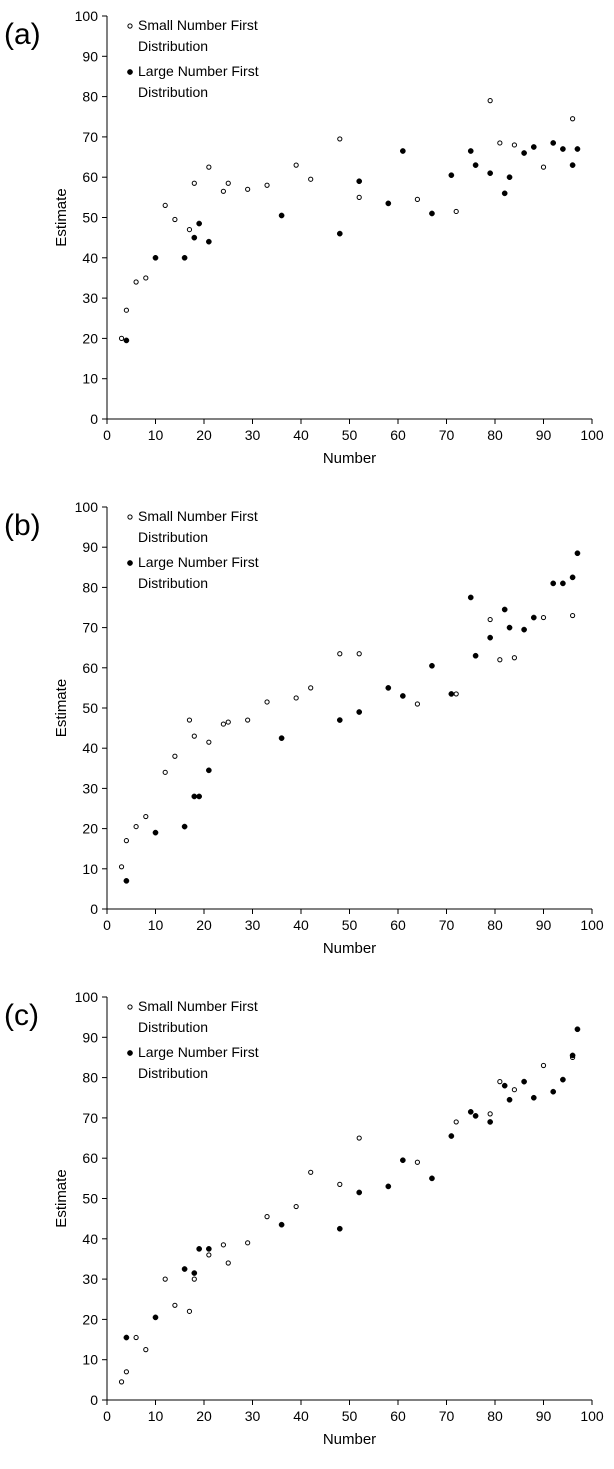  I want to click on x-tick-label: 70, so click(447, 1416).